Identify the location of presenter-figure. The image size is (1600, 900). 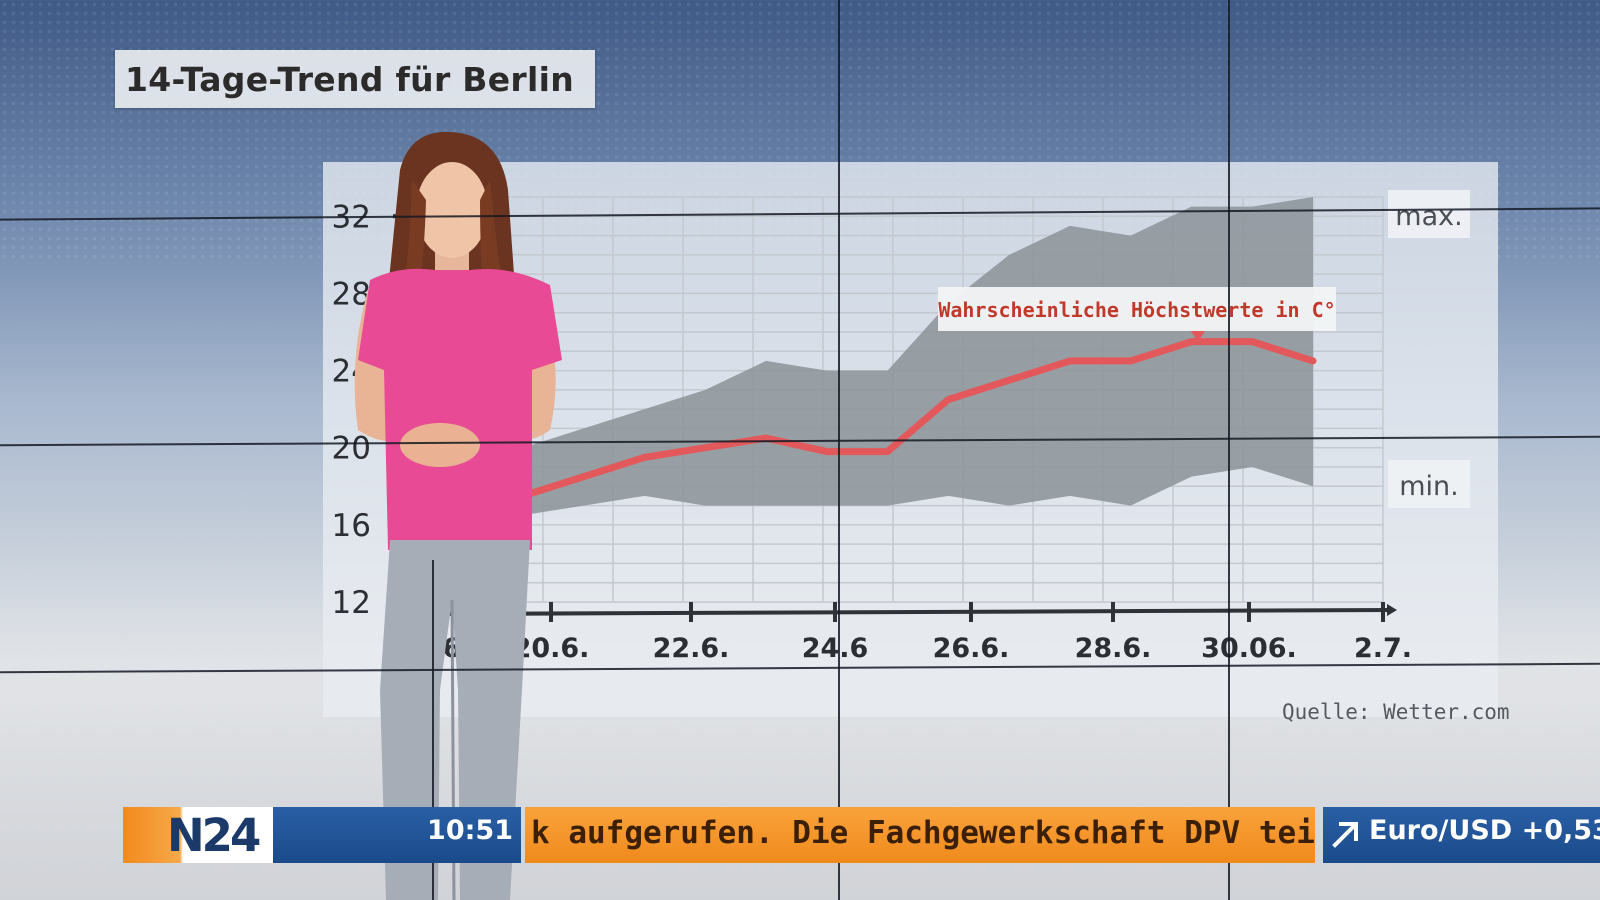
(458, 515).